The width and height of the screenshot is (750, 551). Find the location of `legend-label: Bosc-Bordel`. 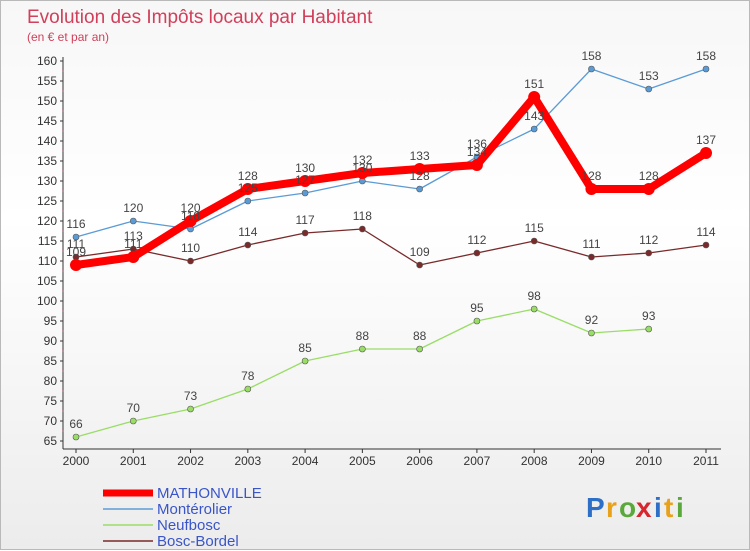

legend-label: Bosc-Bordel is located at coordinates (198, 541).